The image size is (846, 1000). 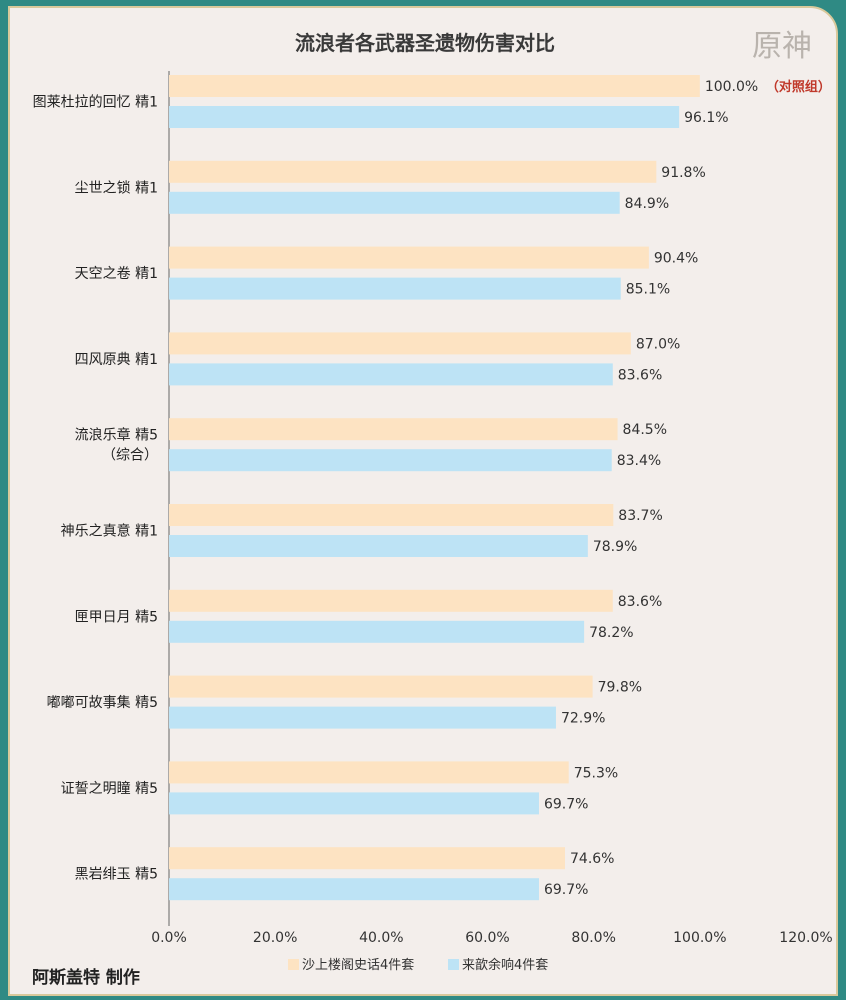 What do you see at coordinates (381, 938) in the screenshot?
I see `x-tick-label: 40.0%` at bounding box center [381, 938].